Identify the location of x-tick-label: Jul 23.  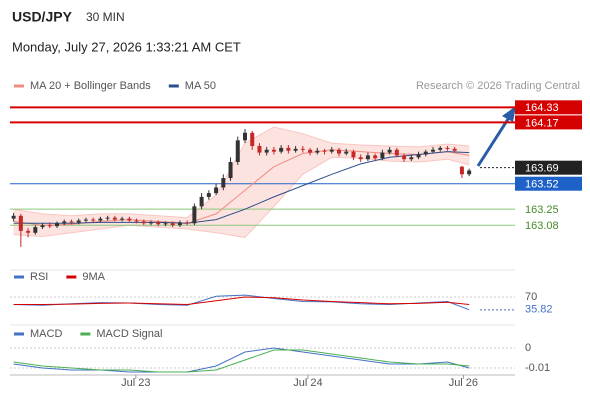
(135, 383).